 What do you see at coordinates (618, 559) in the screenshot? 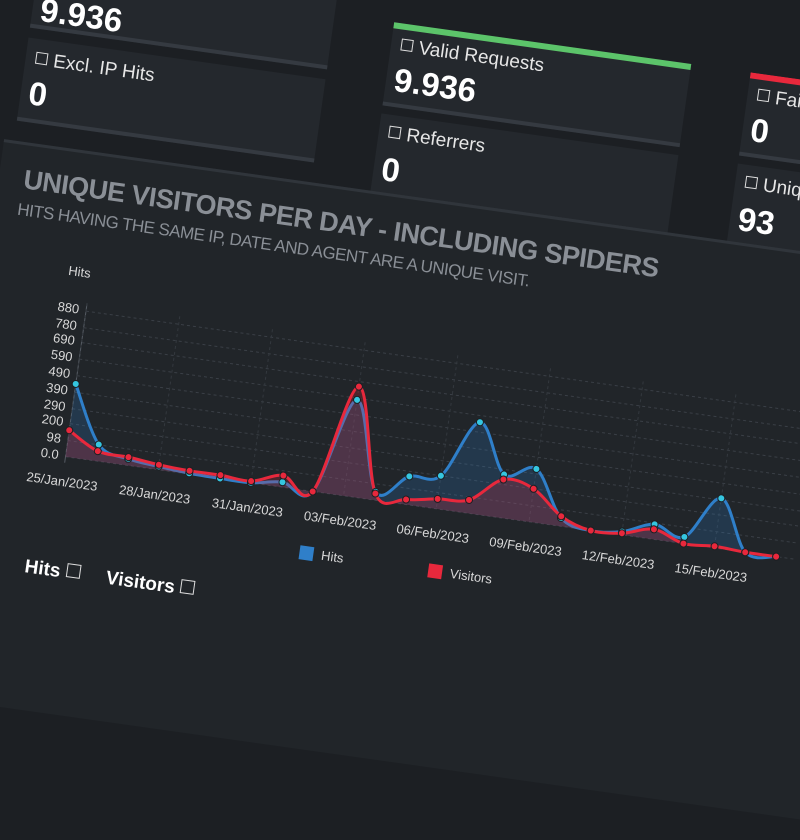
I see `x-tick-label: 12/Feb/2023` at bounding box center [618, 559].